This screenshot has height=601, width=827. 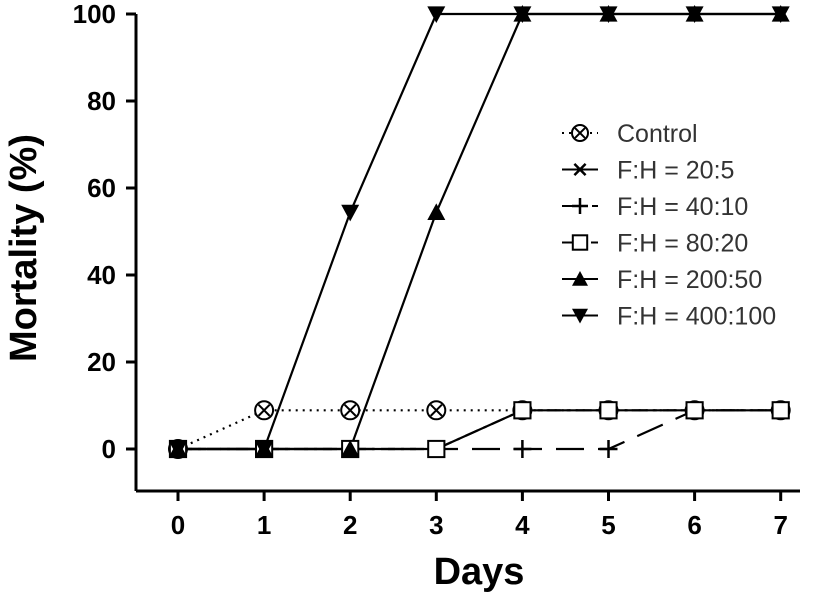 I want to click on y-tick-label: 40, so click(x=101, y=275).